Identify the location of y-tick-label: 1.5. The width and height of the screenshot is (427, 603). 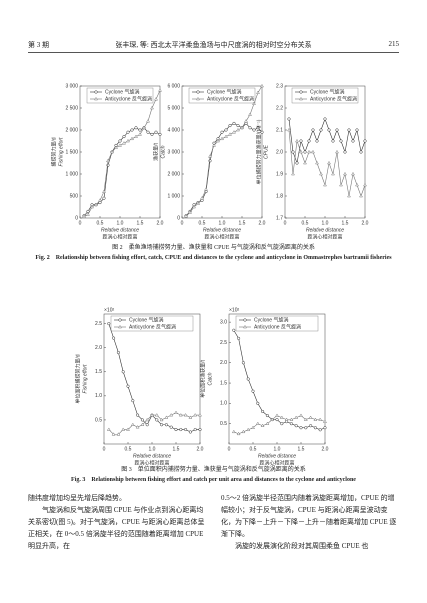
(223, 383).